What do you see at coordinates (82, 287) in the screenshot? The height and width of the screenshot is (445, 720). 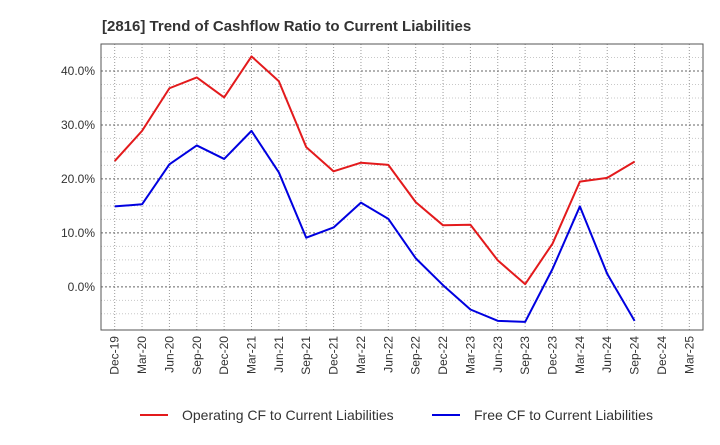 I see `y-tick-label: 0.0%` at bounding box center [82, 287].